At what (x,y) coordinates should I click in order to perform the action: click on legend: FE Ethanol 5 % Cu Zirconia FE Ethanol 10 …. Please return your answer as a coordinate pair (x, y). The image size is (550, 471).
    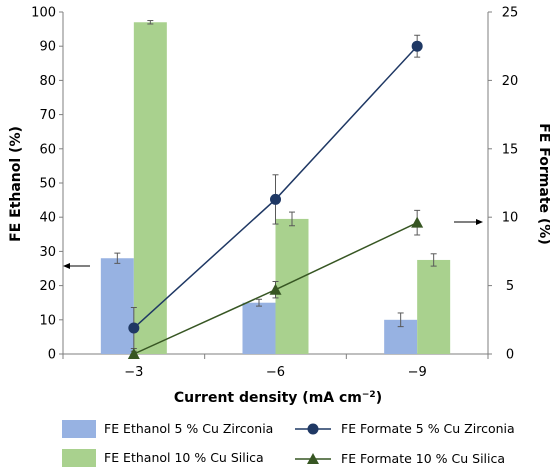
    Looking at the image, I should click on (288, 443).